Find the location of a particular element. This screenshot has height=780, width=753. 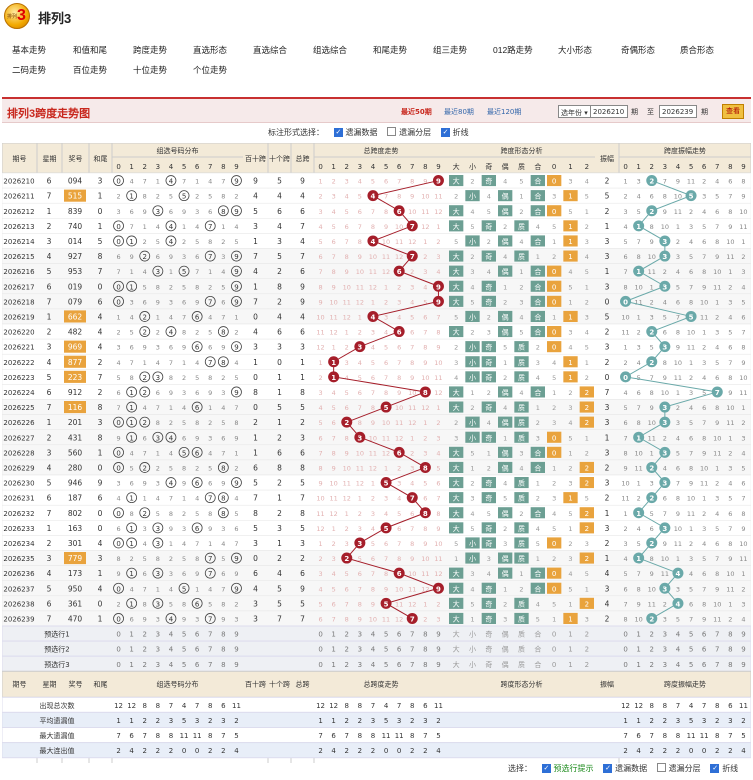

grp-miss: 3 is located at coordinates (158, 619).